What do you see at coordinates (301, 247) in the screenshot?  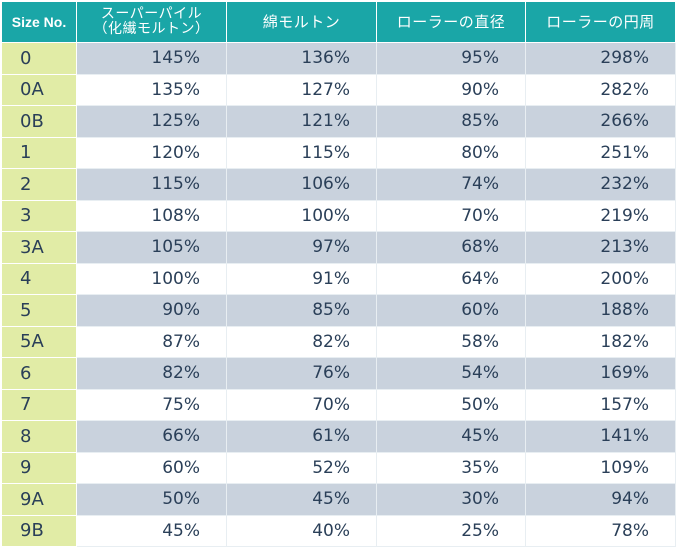 I see `cell-cotton-molton: 97%` at bounding box center [301, 247].